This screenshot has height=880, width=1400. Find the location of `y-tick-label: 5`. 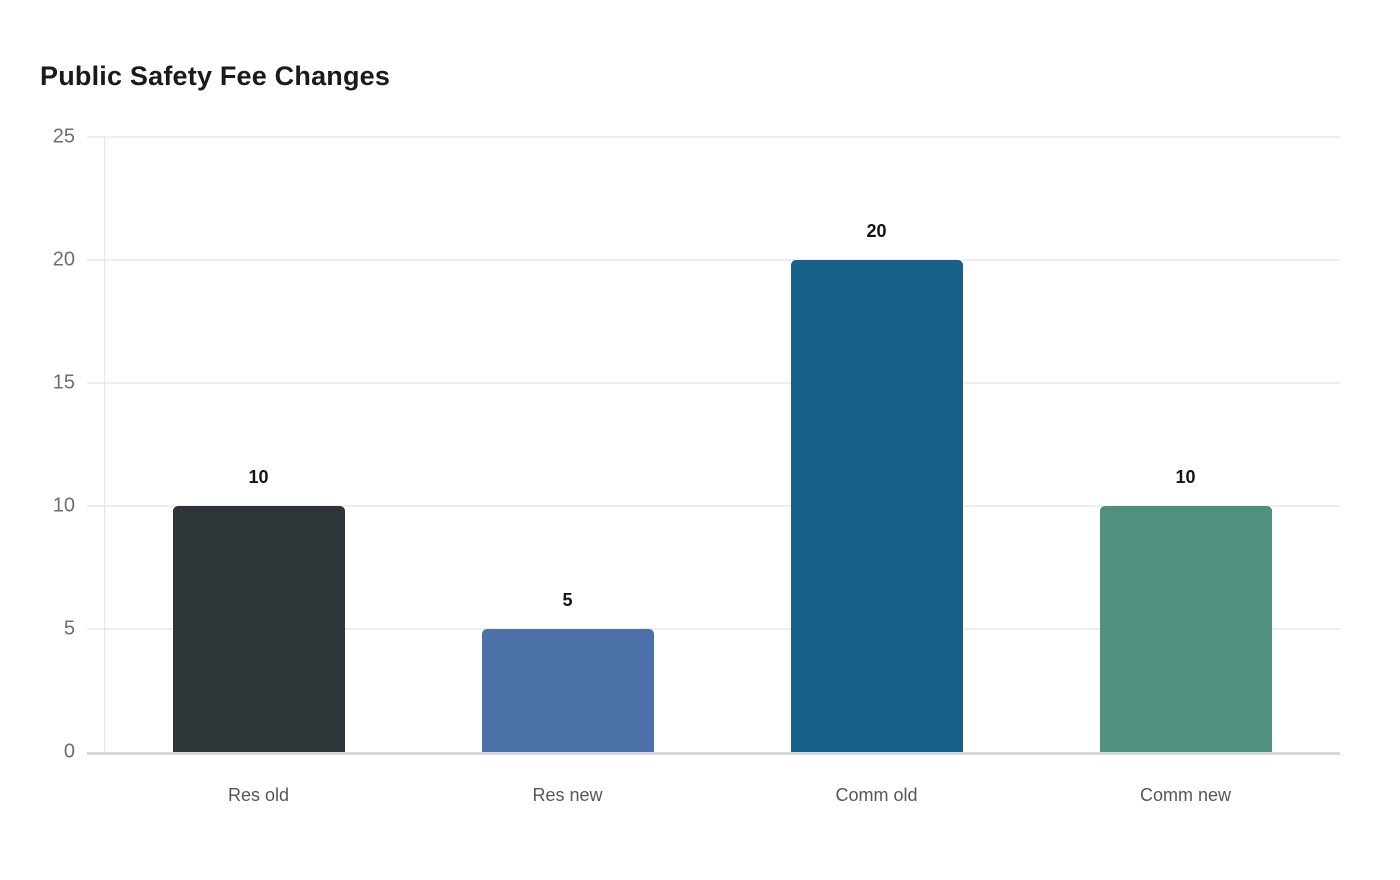

y-tick-label: 5 is located at coordinates (69, 628).